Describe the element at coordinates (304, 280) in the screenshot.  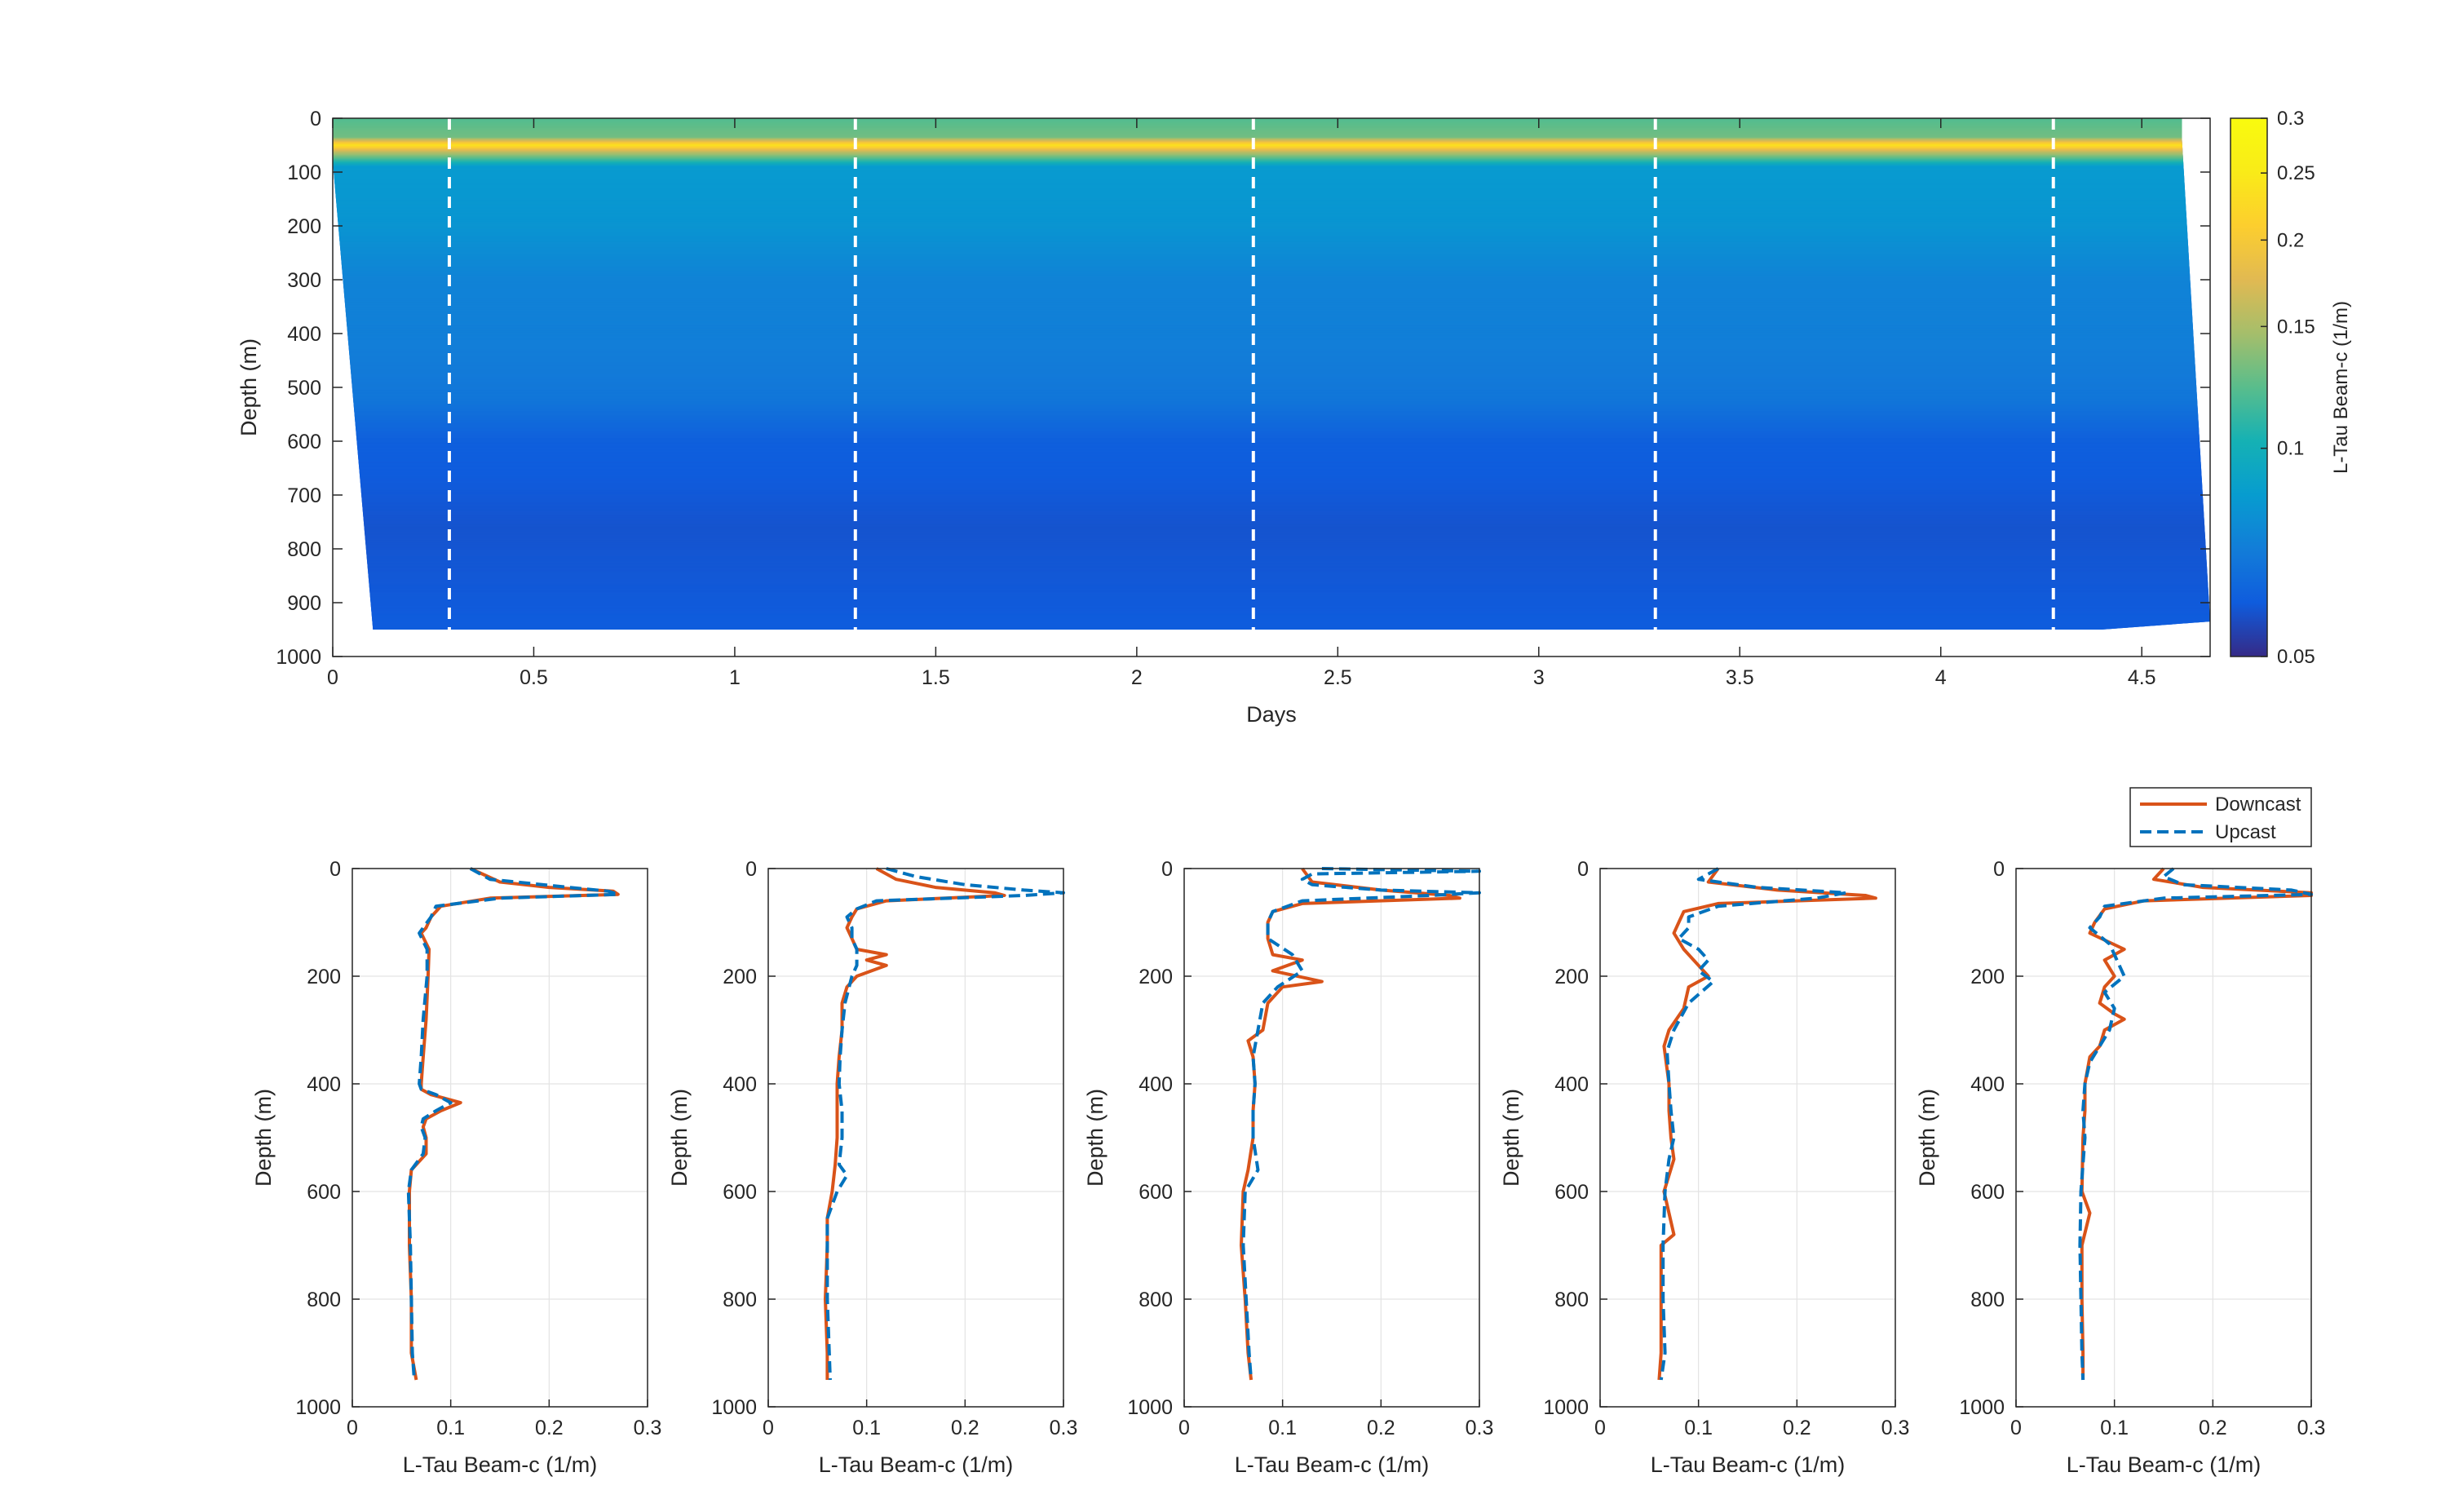
I see `heatmap-y-tick-label: 300` at that location.